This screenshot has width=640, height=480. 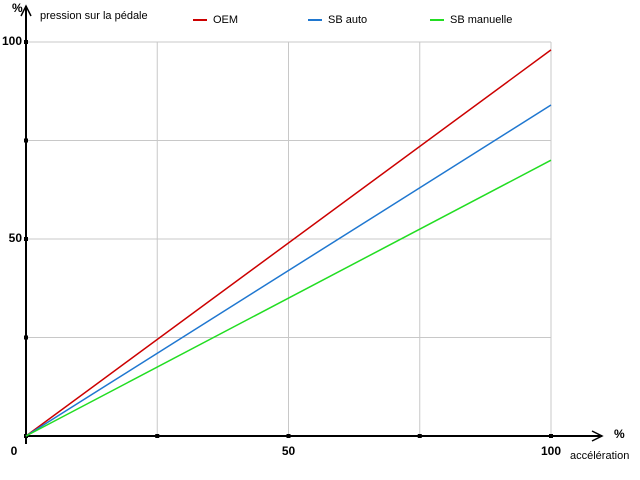 What do you see at coordinates (225, 20) in the screenshot?
I see `legend-label: OEM` at bounding box center [225, 20].